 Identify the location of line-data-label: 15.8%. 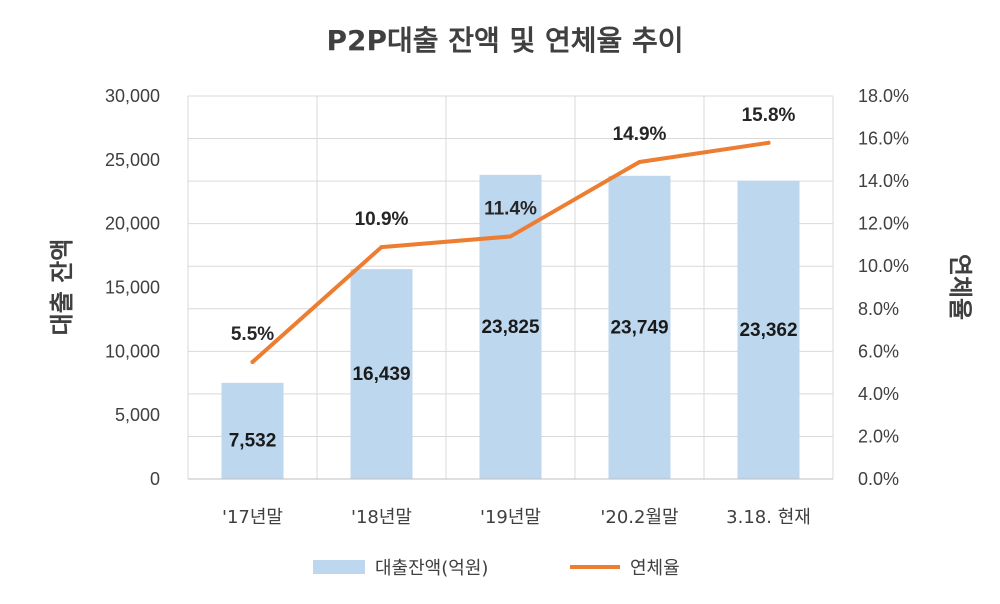
(769, 115).